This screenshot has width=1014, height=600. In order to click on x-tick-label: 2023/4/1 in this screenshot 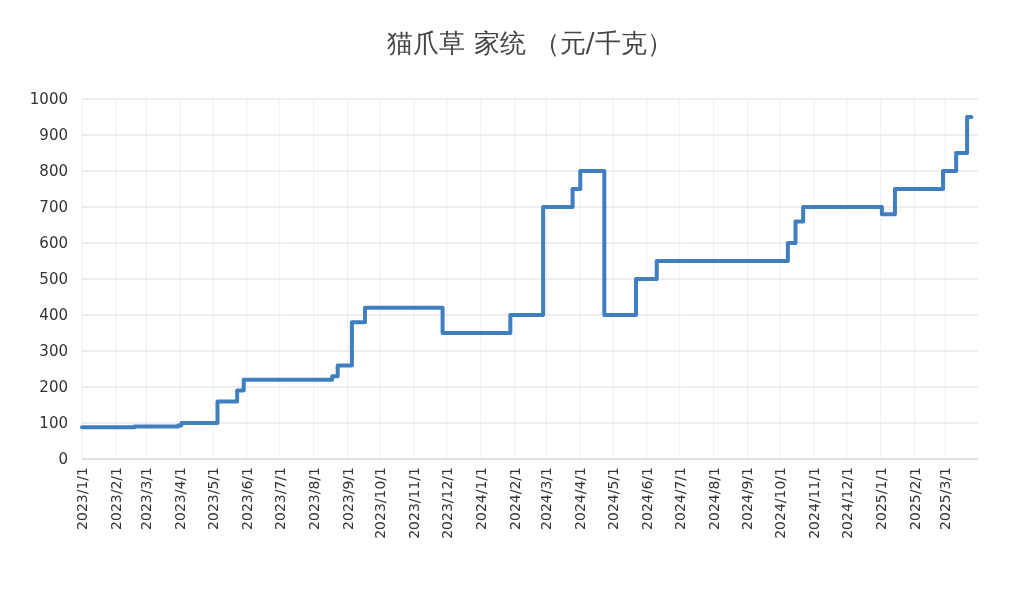, I will do `click(180, 498)`.